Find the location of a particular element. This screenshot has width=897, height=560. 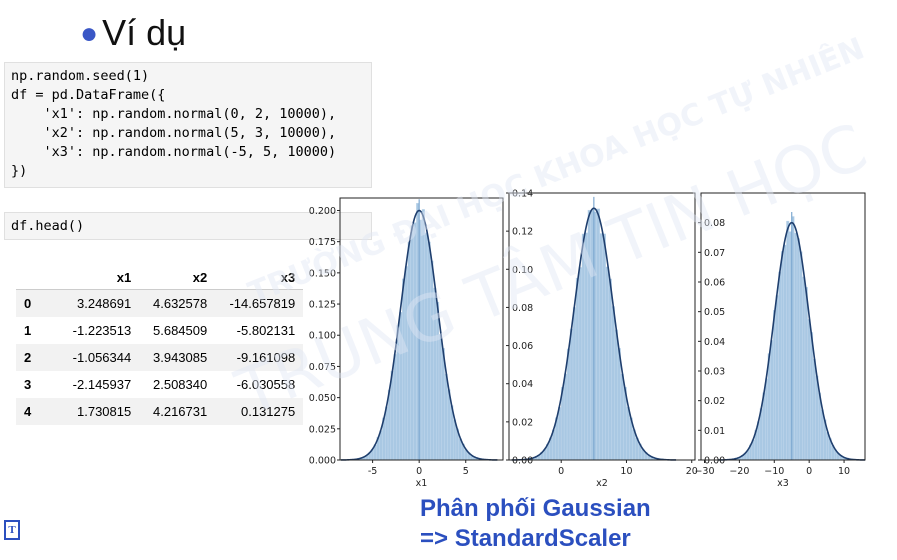

slide-title: ● Ví dụ is located at coordinates (133, 33).